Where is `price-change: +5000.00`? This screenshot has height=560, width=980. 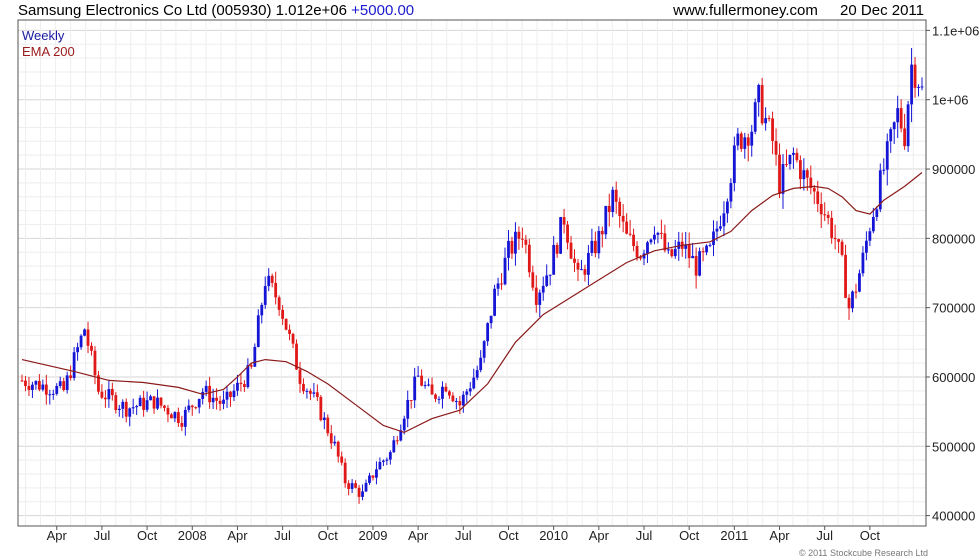 price-change: +5000.00 is located at coordinates (383, 10).